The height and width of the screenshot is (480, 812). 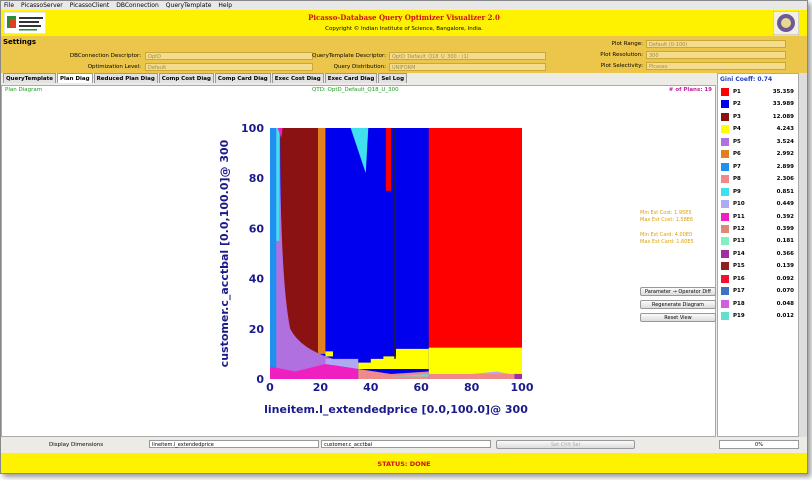 What do you see at coordinates (621, 55) in the screenshot?
I see `setting-label: Plot Resolution:` at bounding box center [621, 55].